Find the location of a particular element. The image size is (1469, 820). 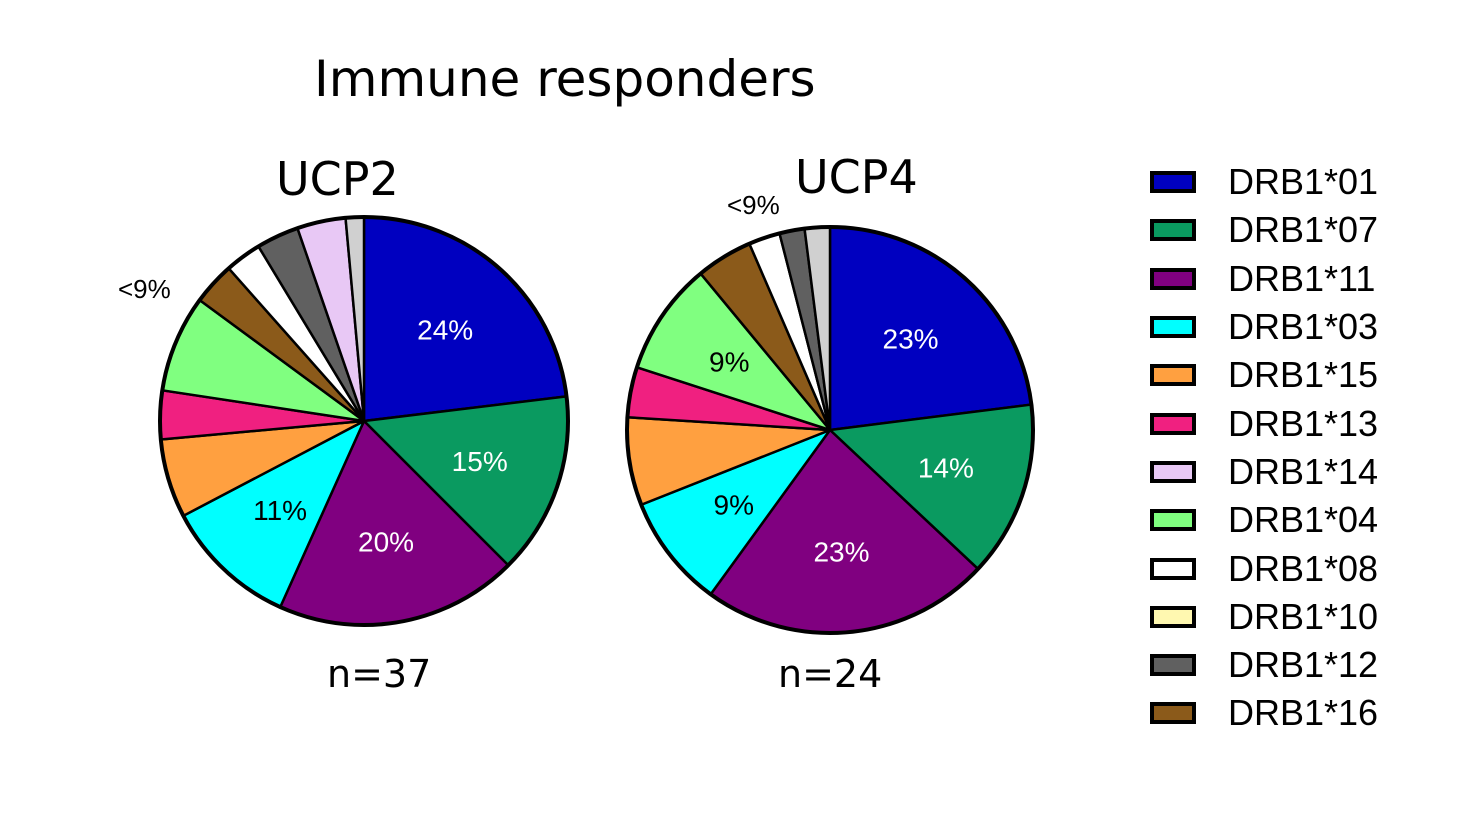

figure-title: Immune responders is located at coordinates (565, 79).